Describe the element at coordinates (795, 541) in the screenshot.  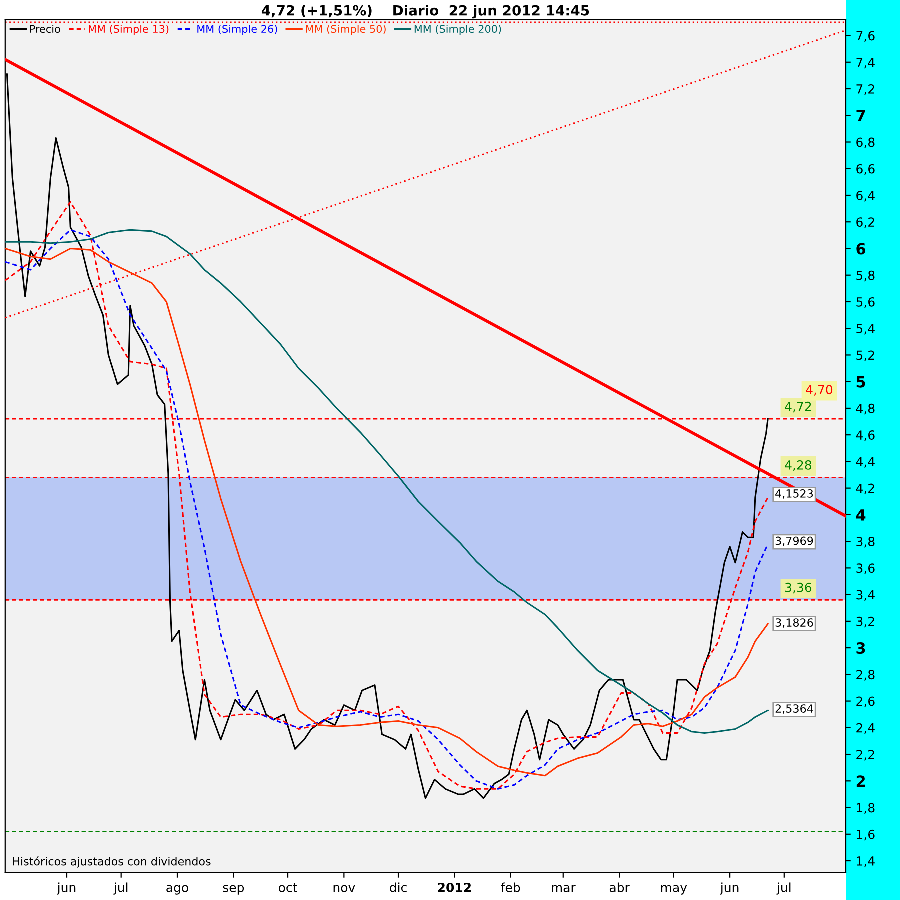
I see `annotation: 3,7969` at that location.